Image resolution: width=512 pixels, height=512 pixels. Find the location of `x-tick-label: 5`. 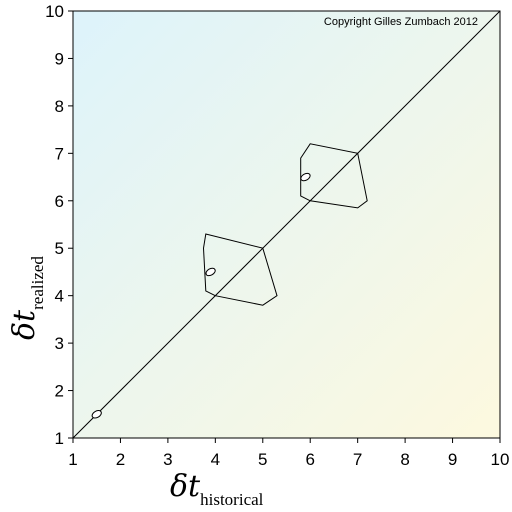

x-tick-label: 5 is located at coordinates (262, 459).